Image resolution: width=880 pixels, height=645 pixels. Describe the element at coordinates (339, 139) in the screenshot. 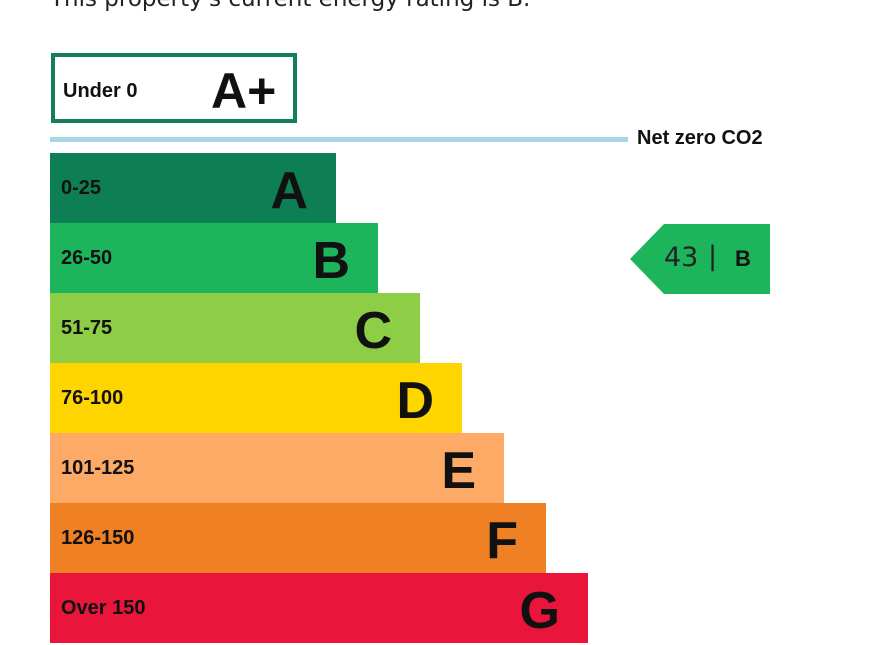

I see `net-zero-line` at that location.